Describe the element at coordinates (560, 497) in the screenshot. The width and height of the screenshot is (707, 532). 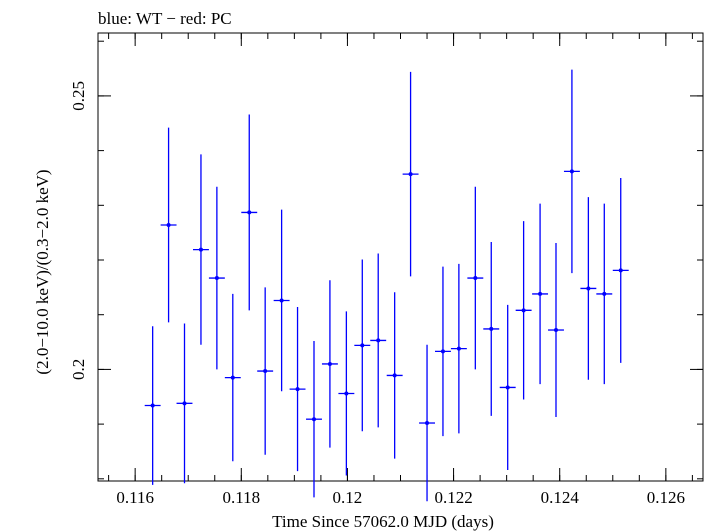
I see `x-tick-label: 0.124` at that location.